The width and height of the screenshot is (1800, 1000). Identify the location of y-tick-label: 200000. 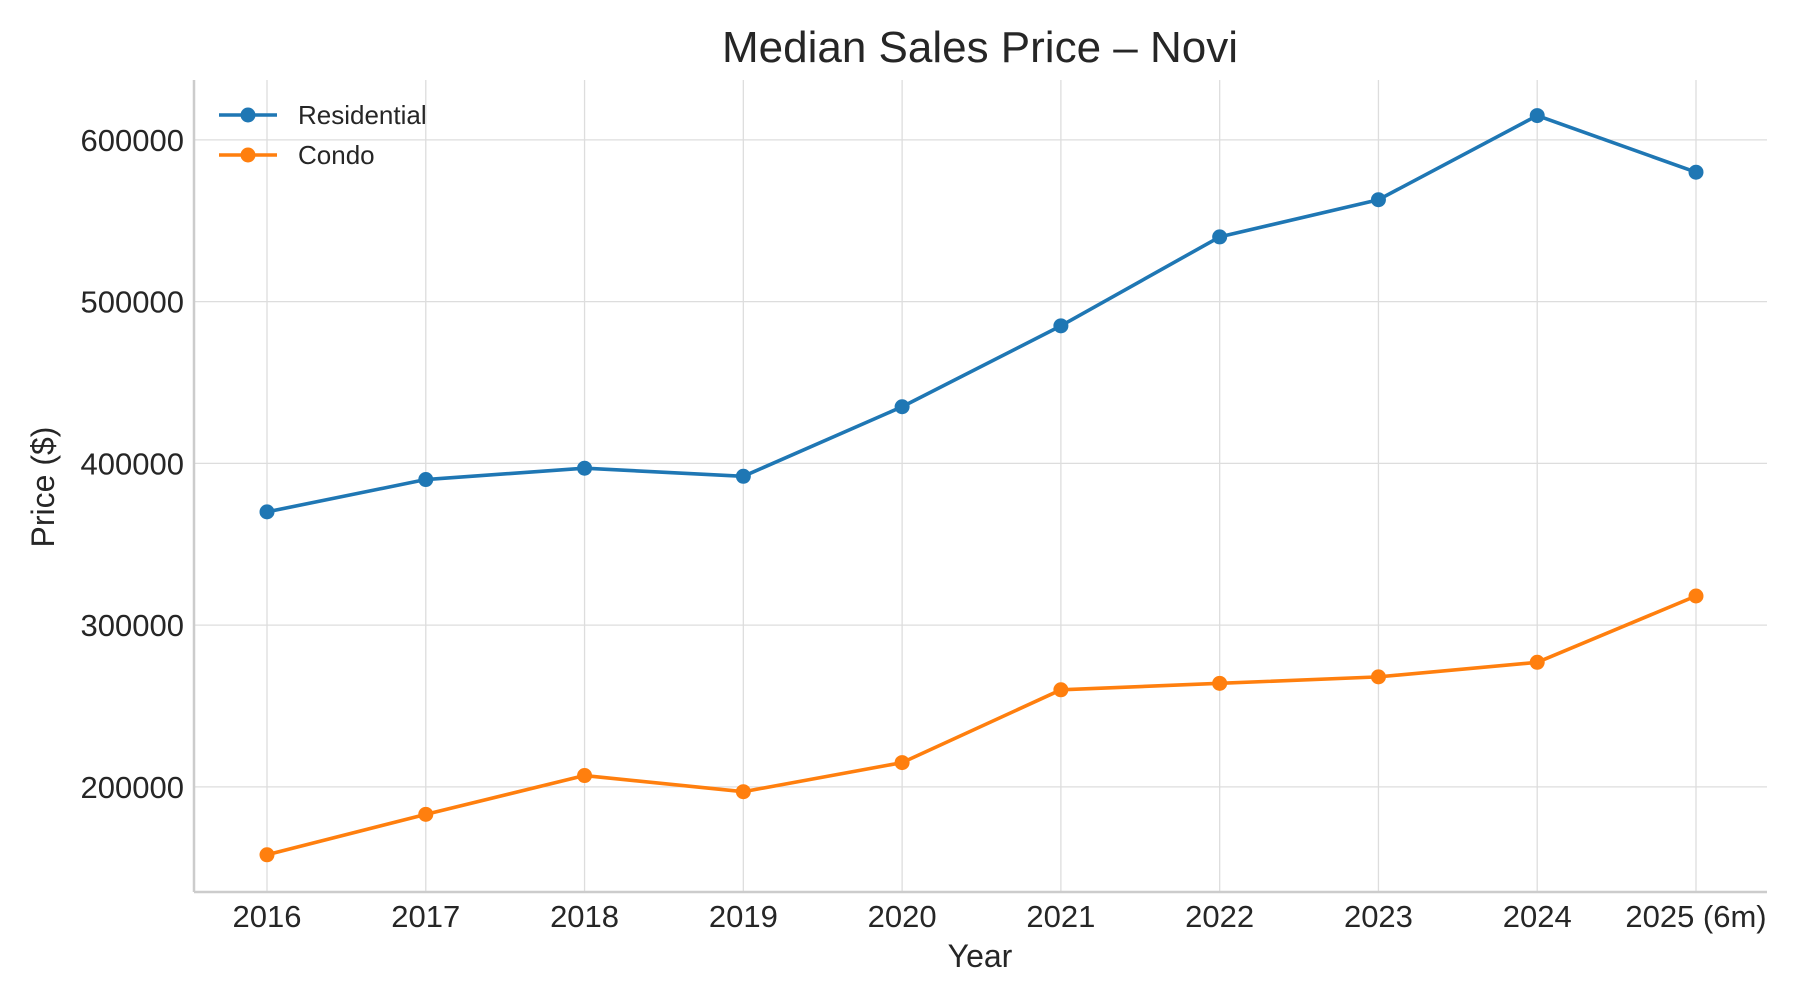
(132, 787).